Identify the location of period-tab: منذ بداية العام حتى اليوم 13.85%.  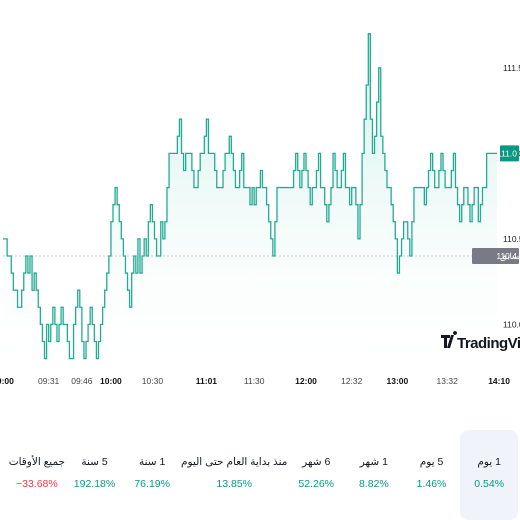
(234, 475).